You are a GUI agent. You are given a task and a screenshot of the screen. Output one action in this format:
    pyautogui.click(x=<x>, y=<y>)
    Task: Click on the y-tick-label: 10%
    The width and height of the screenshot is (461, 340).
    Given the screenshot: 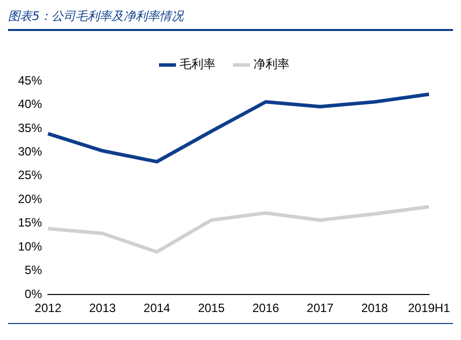 What is the action you would take?
    pyautogui.click(x=30, y=246)
    